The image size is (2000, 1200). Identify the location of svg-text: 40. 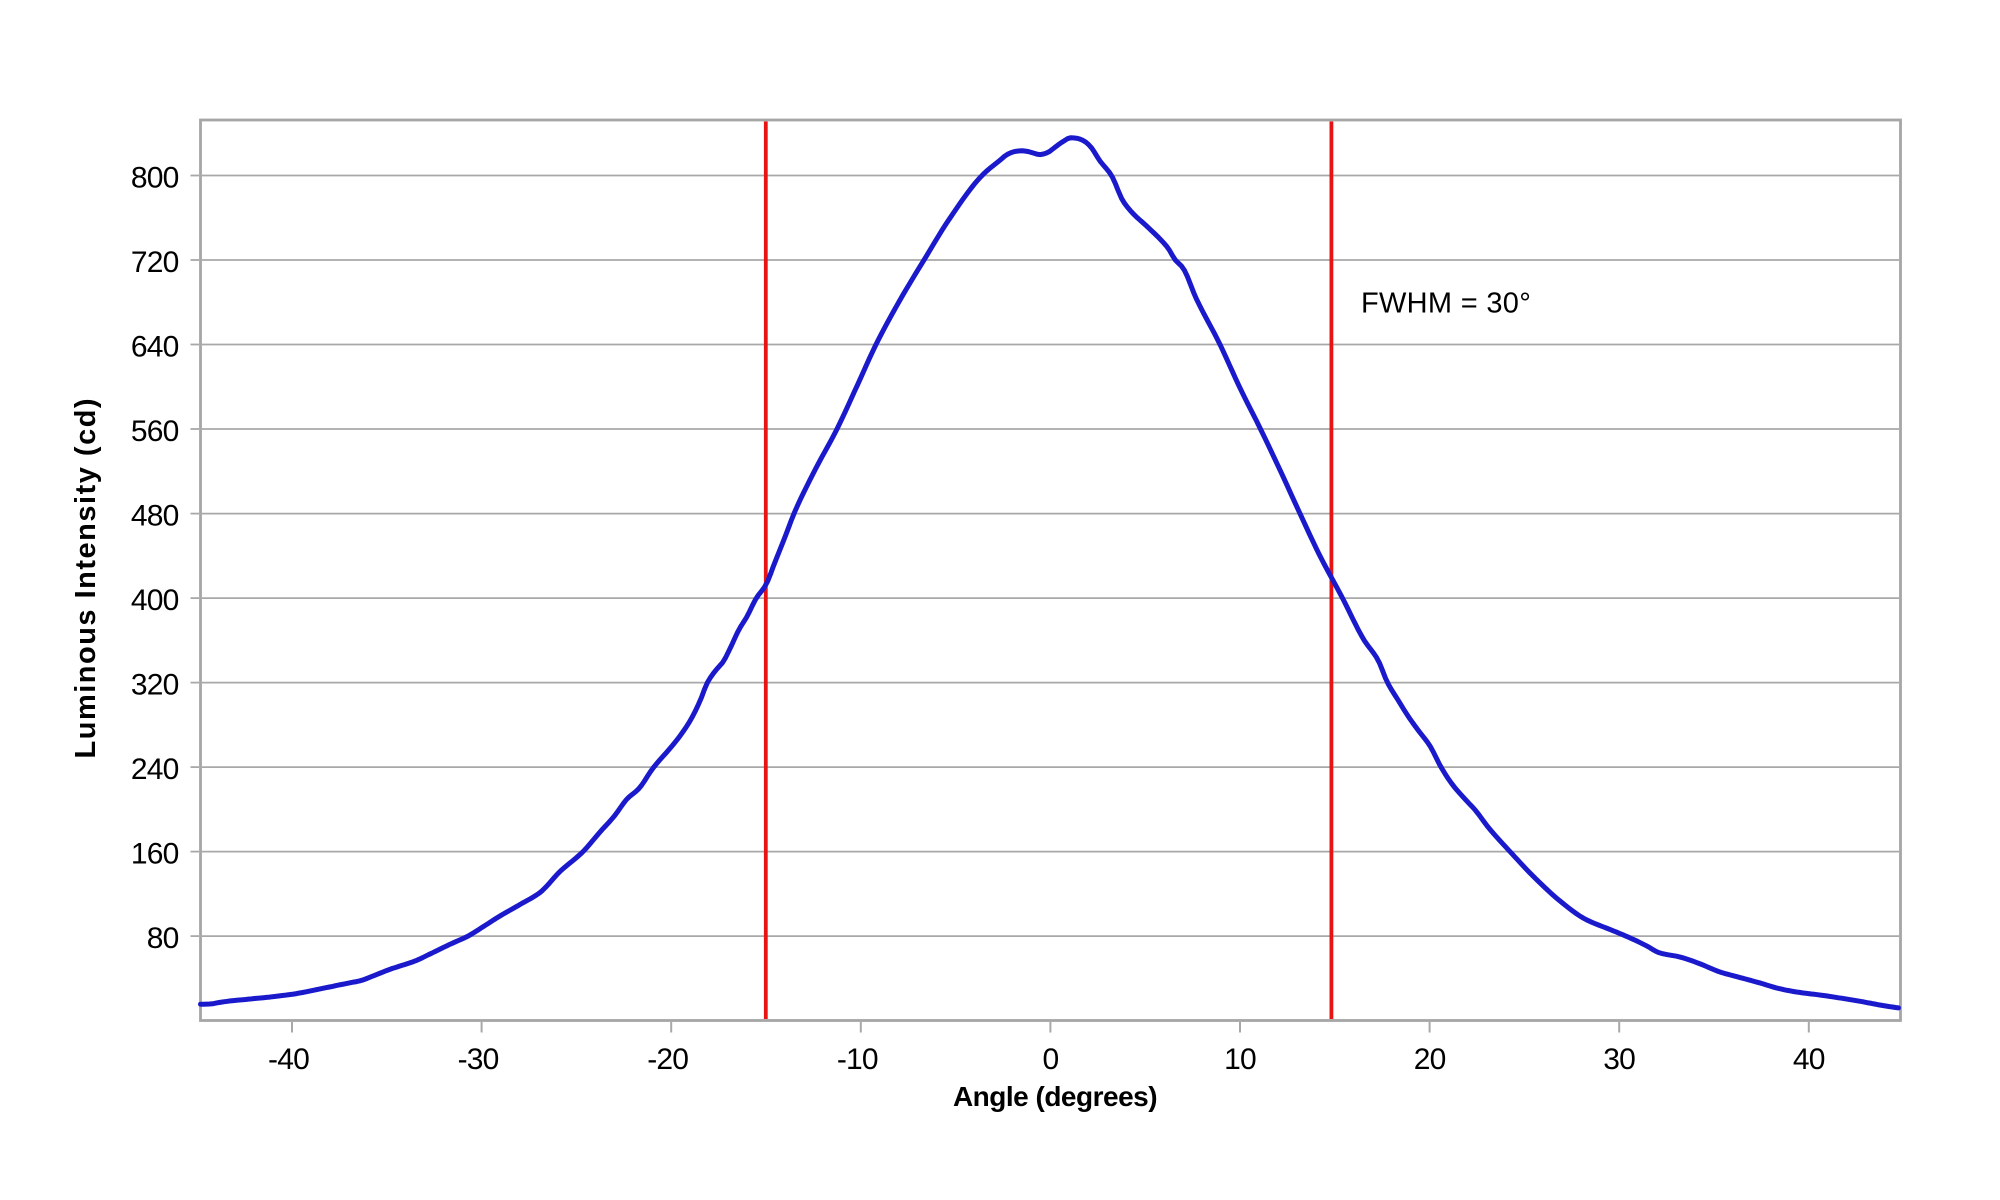
(1809, 1059).